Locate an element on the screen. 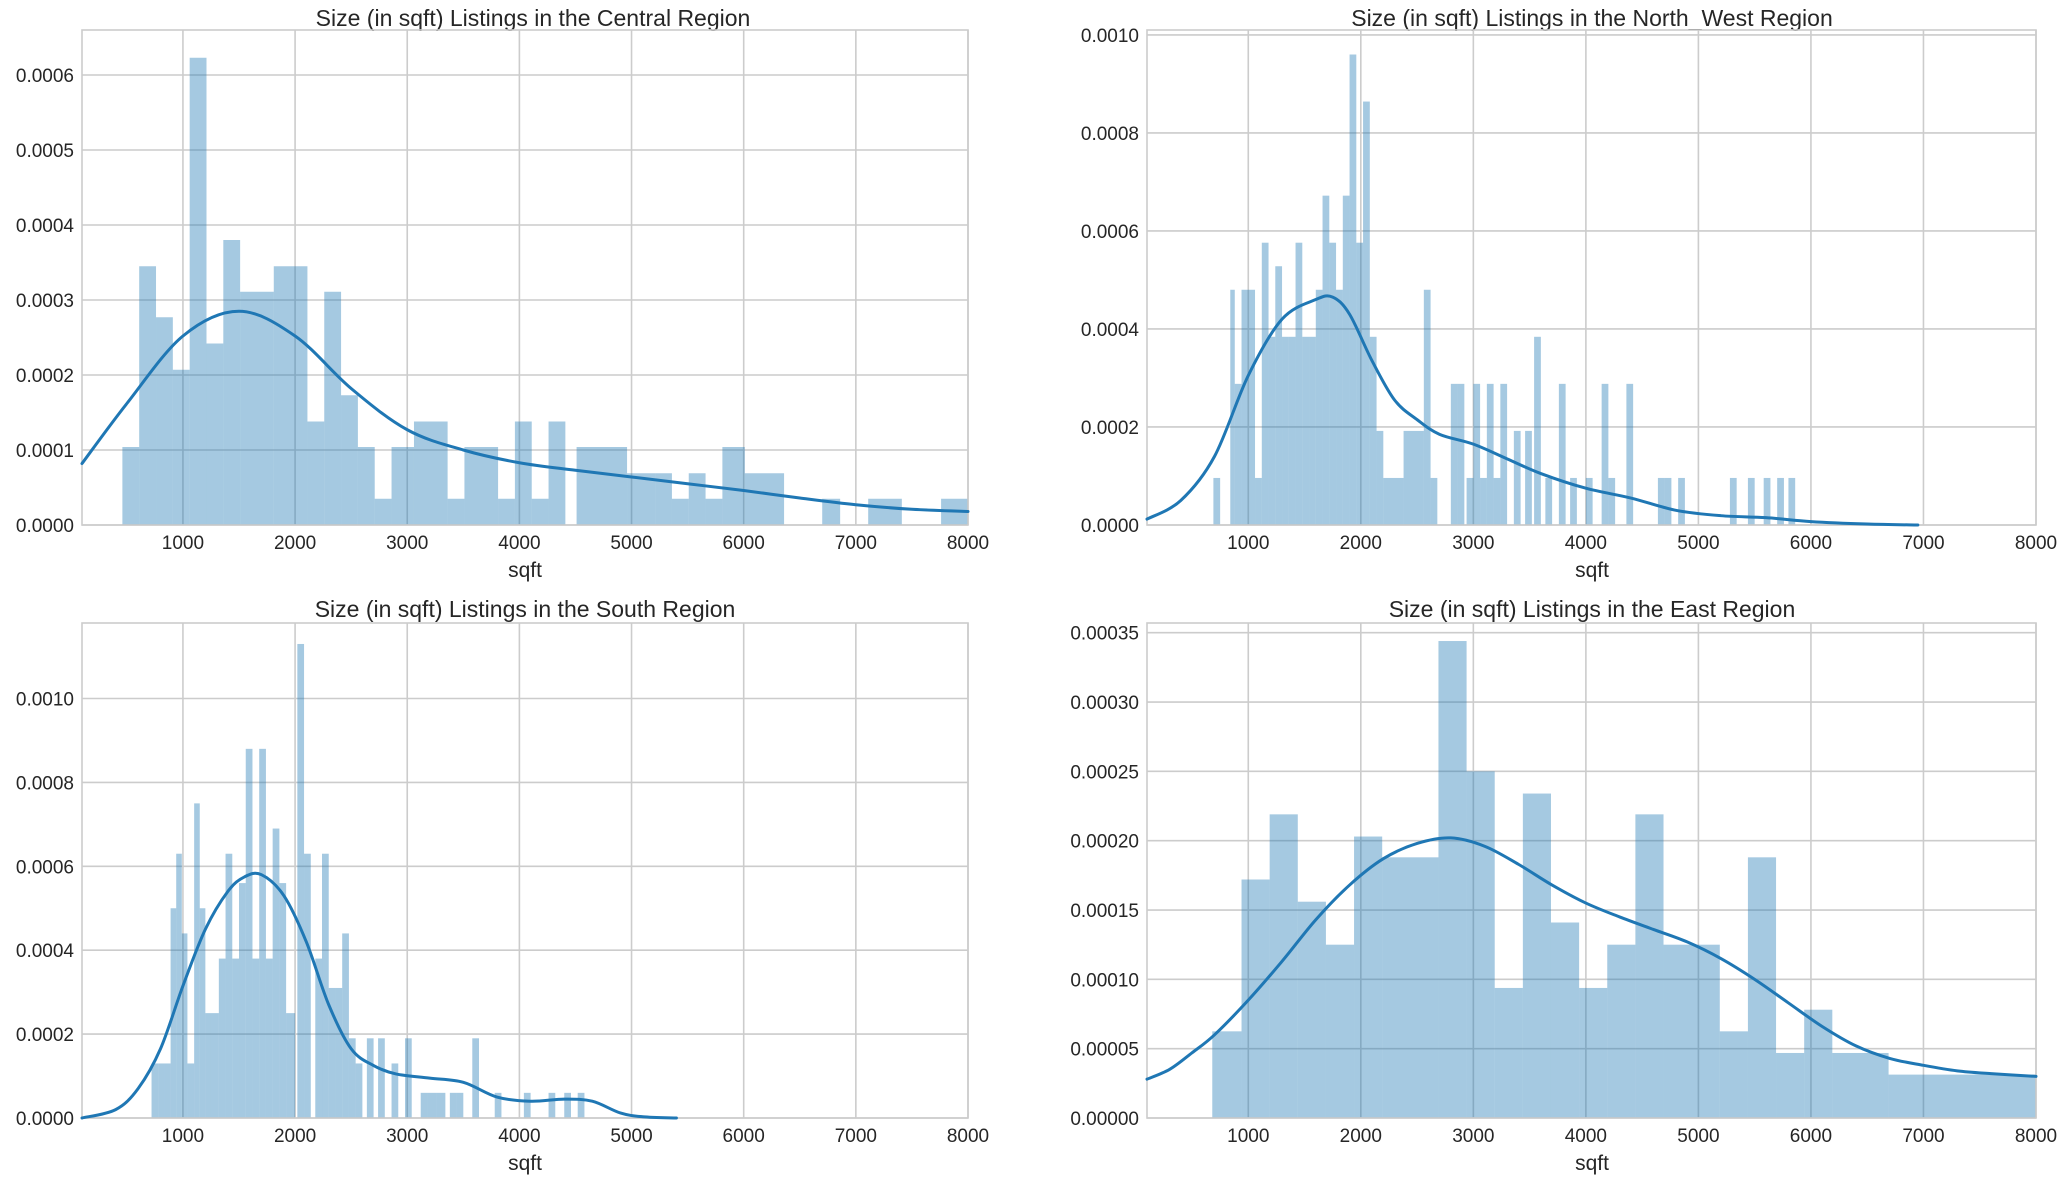 Image resolution: width=2064 pixels, height=1179 pixels. histogram-bars is located at coordinates (368, 880).